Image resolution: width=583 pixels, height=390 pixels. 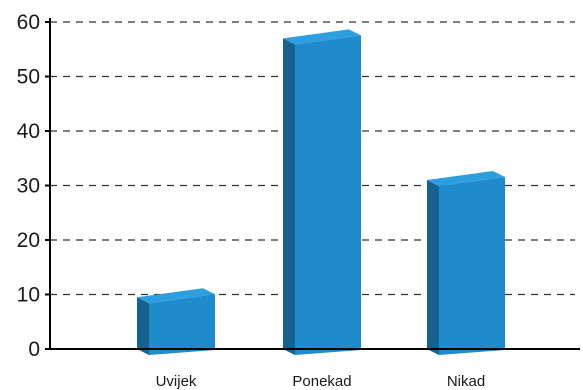 I want to click on bar-nikad, so click(x=466, y=263).